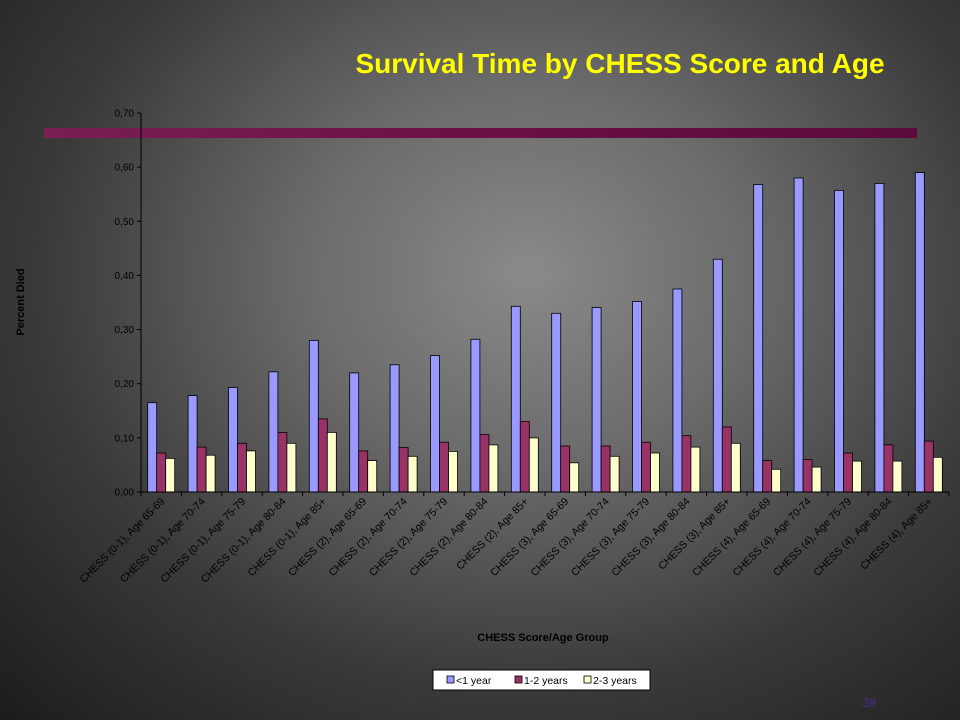 This screenshot has height=720, width=960. Describe the element at coordinates (869, 702) in the screenshot. I see `page-number: 38` at that location.